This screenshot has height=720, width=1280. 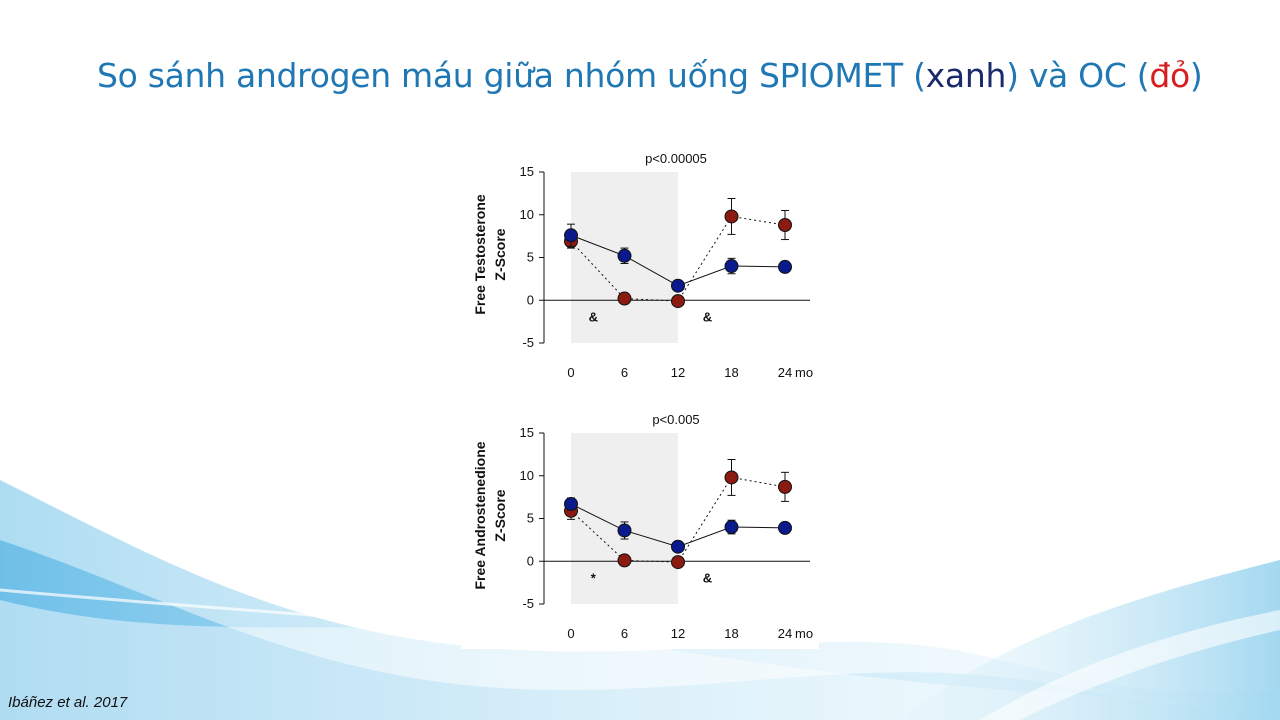 What do you see at coordinates (500, 515) in the screenshot?
I see `chart2-y-axis-label-line: Z-Score` at bounding box center [500, 515].